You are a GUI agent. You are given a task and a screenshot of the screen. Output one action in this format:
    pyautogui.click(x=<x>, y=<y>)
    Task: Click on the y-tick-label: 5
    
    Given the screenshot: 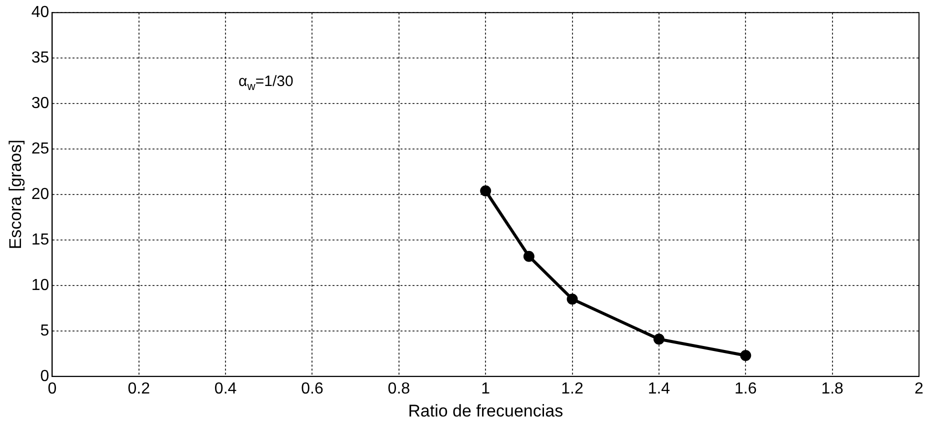 What is the action you would take?
    pyautogui.click(x=45, y=331)
    